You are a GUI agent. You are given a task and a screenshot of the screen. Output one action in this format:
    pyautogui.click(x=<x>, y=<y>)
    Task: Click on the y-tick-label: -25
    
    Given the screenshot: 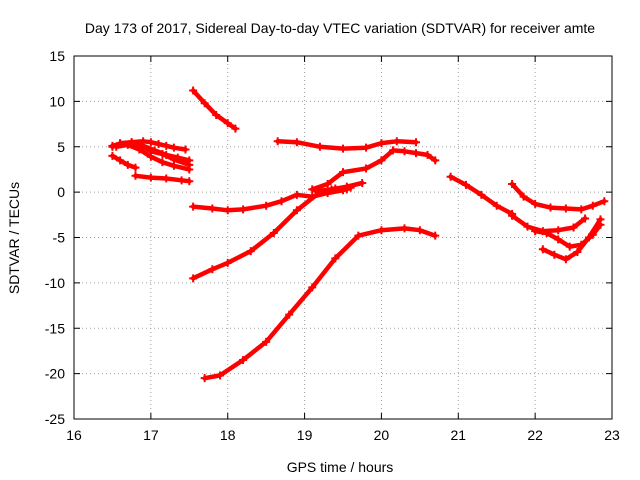 What is the action you would take?
    pyautogui.click(x=55, y=419)
    